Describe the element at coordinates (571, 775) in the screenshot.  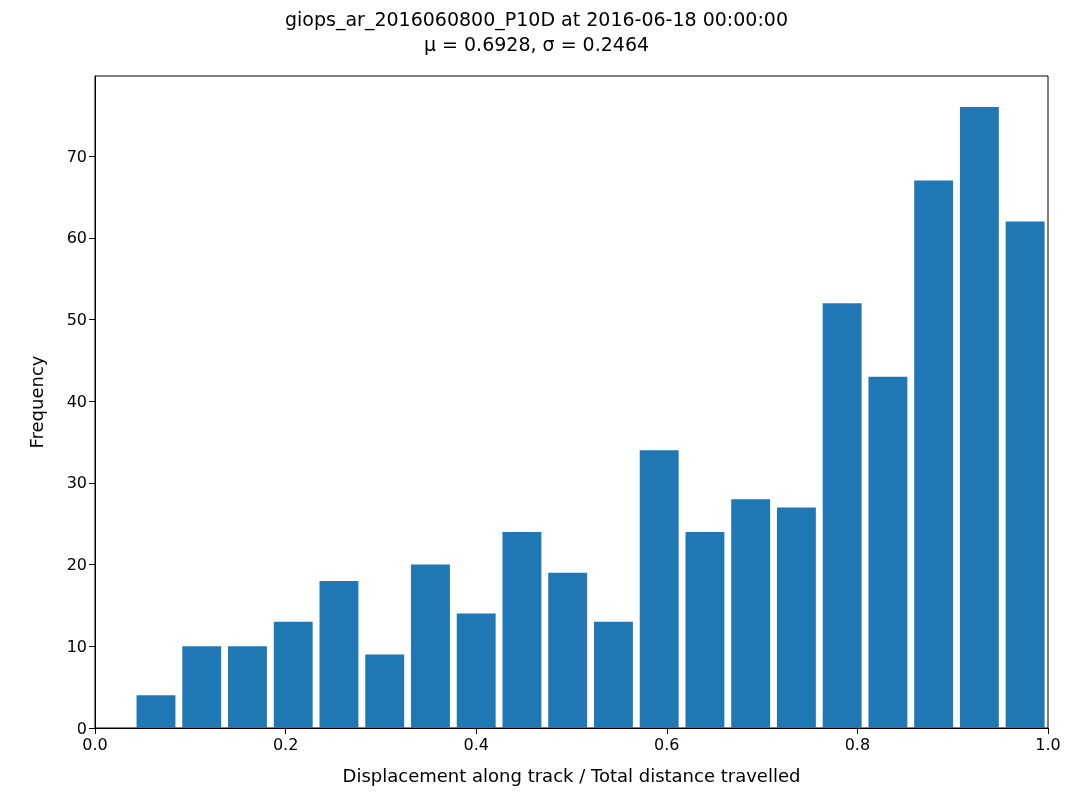
I see `x-axis-title: Displacement along track / Total distance travelled` at that location.